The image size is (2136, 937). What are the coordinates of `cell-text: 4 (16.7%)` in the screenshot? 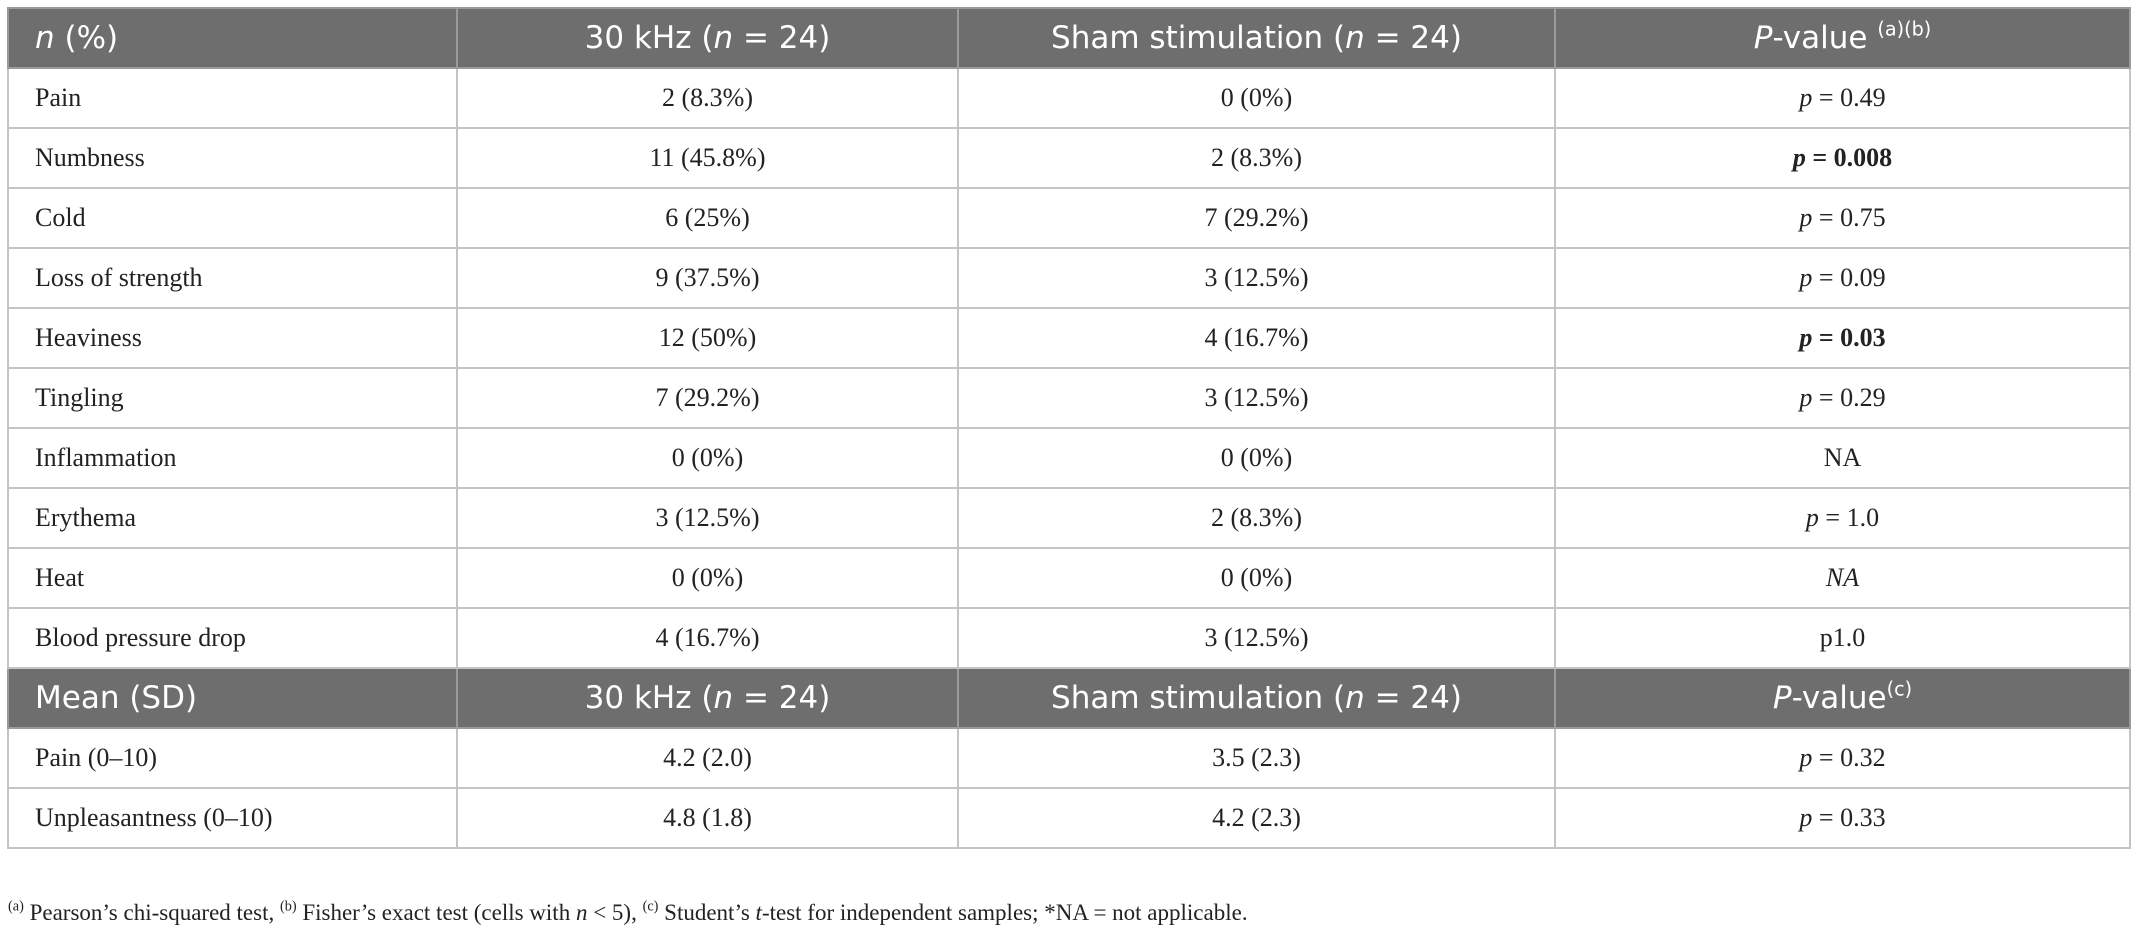 It's located at (707, 637).